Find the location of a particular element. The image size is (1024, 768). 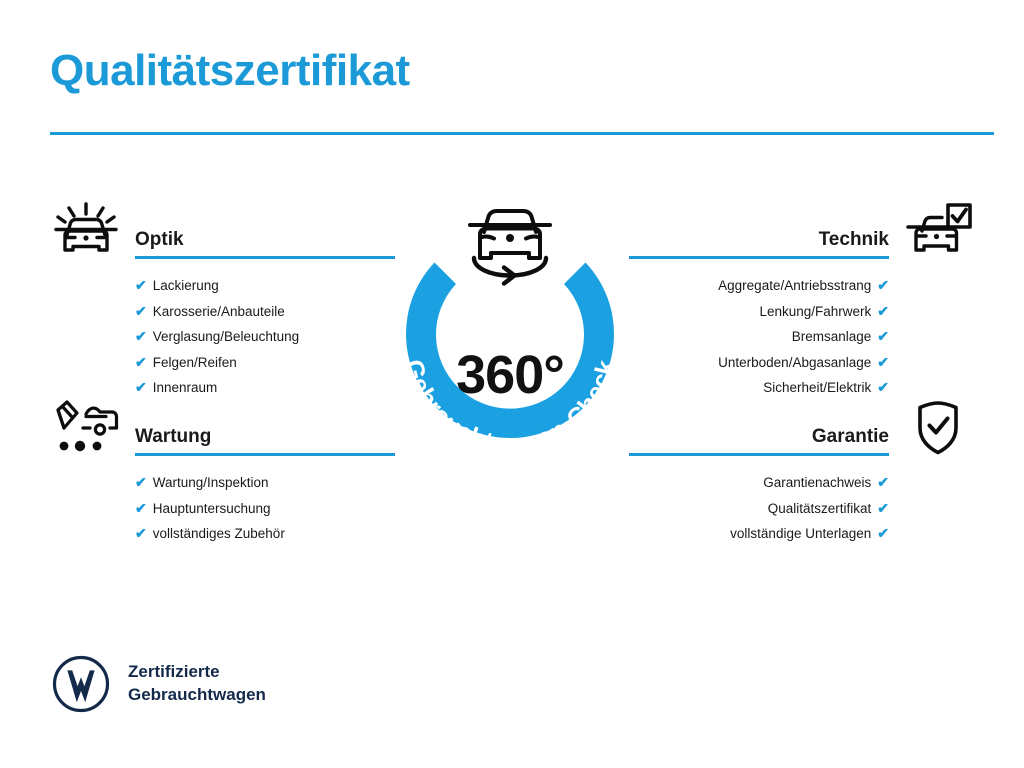

list-item: vollständige Unterlagen ✔ is located at coordinates (801, 534).